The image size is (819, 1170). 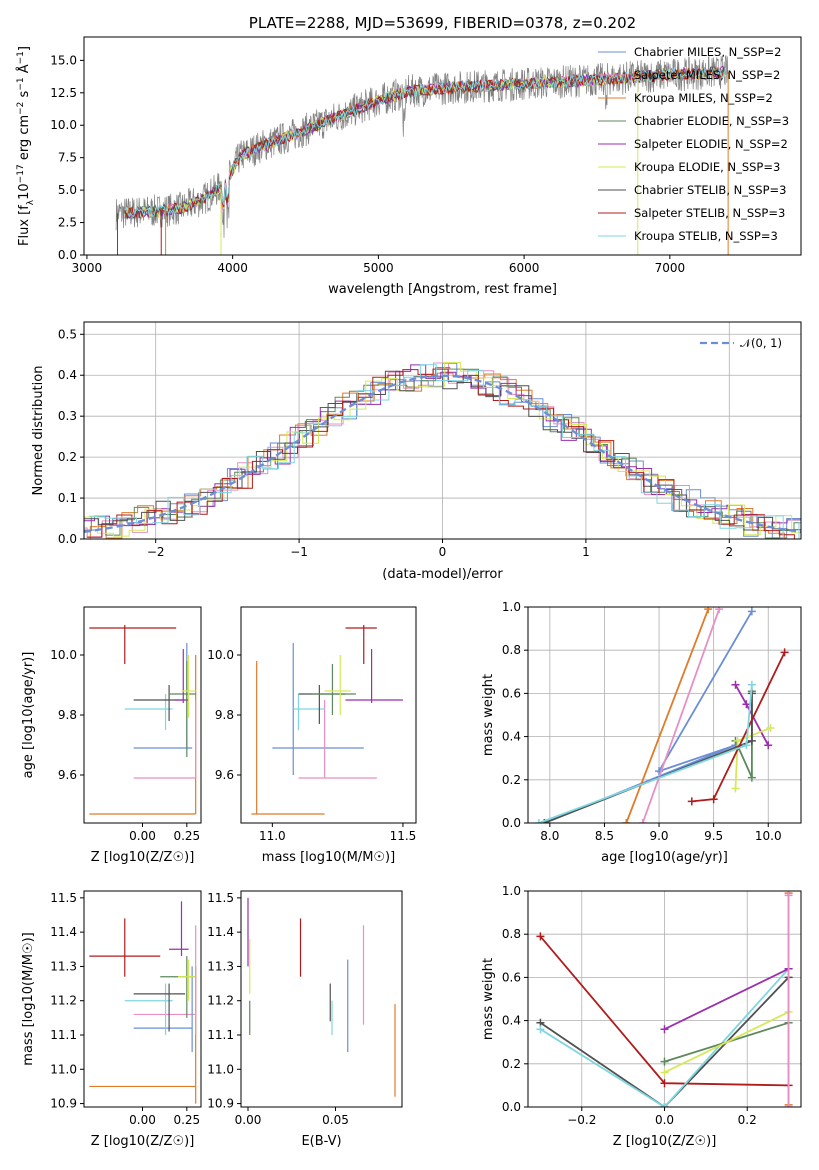 I want to click on age-weight-ytick-label: 0.8, so click(x=511, y=650).